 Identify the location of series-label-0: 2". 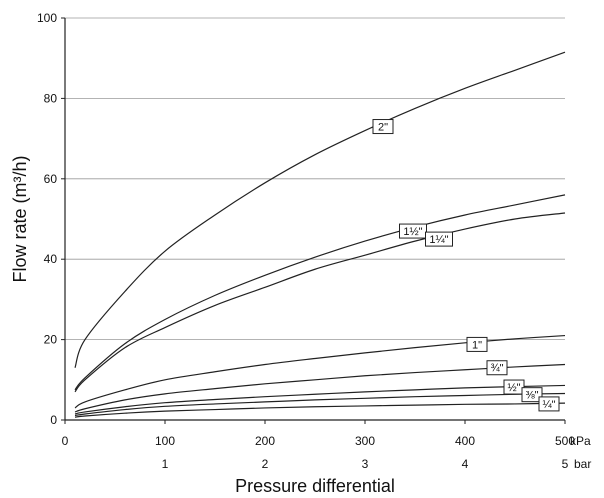
(383, 127).